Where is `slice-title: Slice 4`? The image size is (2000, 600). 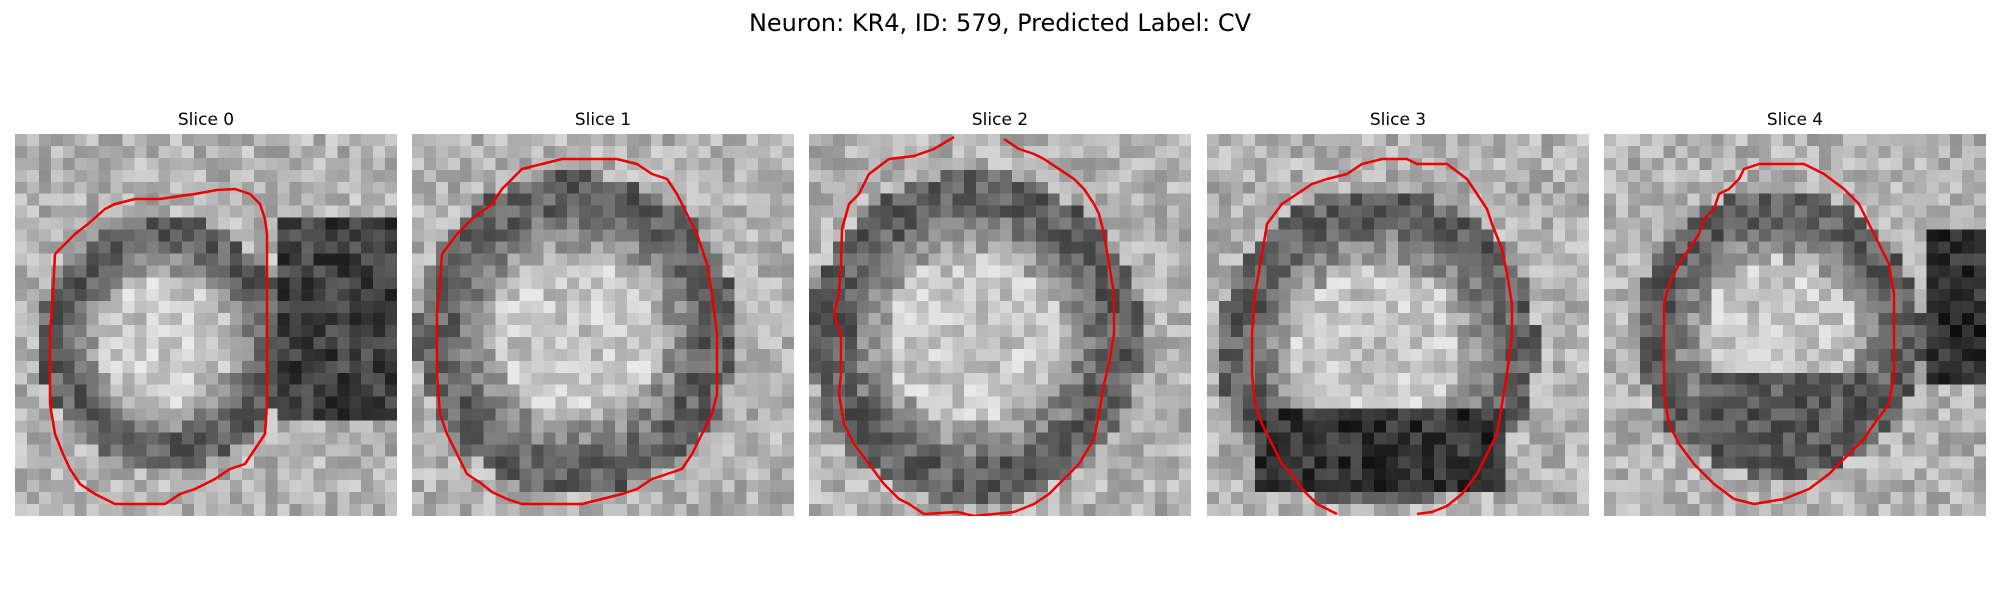
slice-title: Slice 4 is located at coordinates (1795, 120).